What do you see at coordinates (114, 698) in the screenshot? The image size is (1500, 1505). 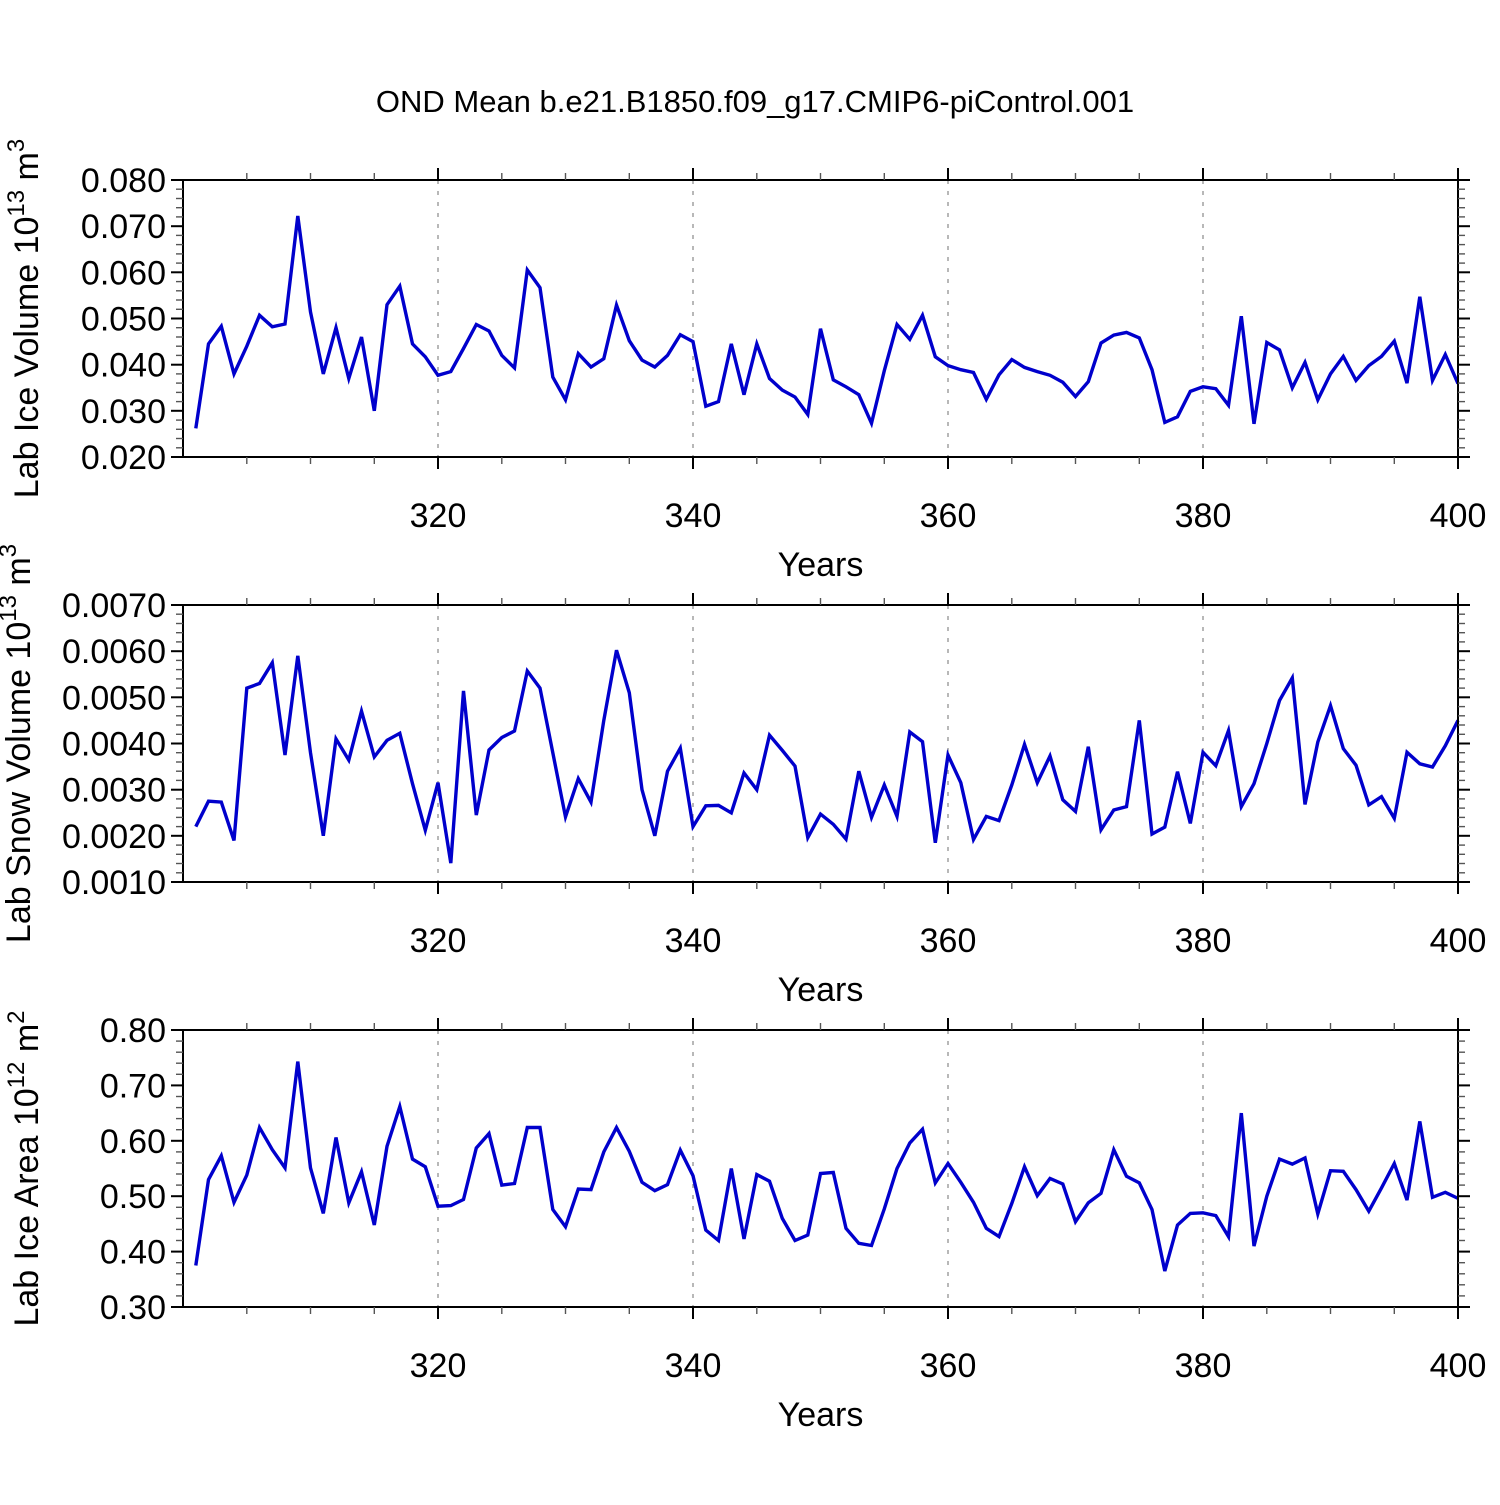 I see `y-tick-label: 0.0050` at bounding box center [114, 698].